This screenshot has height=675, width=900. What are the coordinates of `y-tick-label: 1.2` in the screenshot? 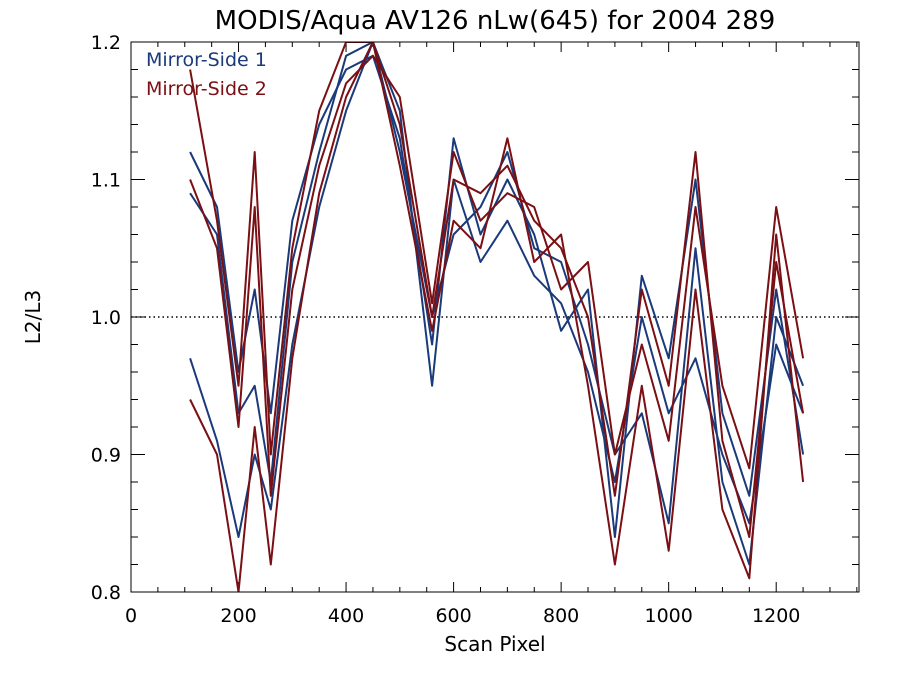 It's located at (106, 43).